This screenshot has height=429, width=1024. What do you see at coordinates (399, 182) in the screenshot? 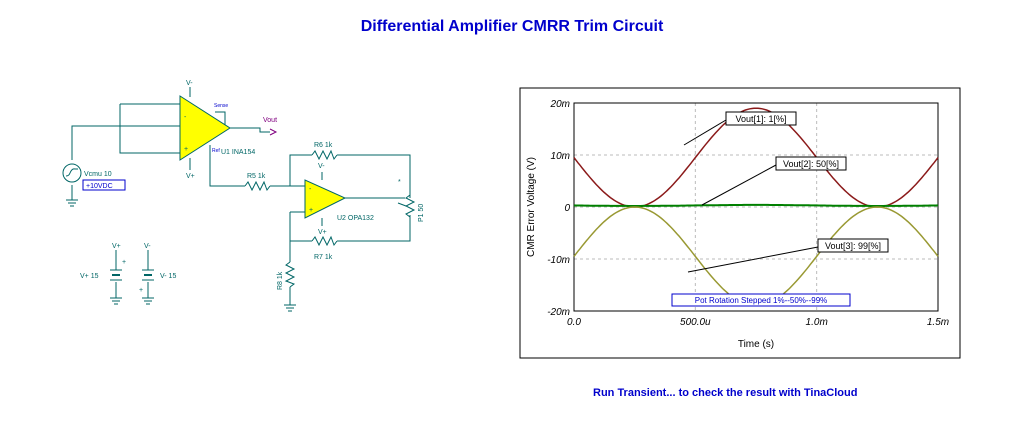
I see `p1-star: *` at bounding box center [399, 182].